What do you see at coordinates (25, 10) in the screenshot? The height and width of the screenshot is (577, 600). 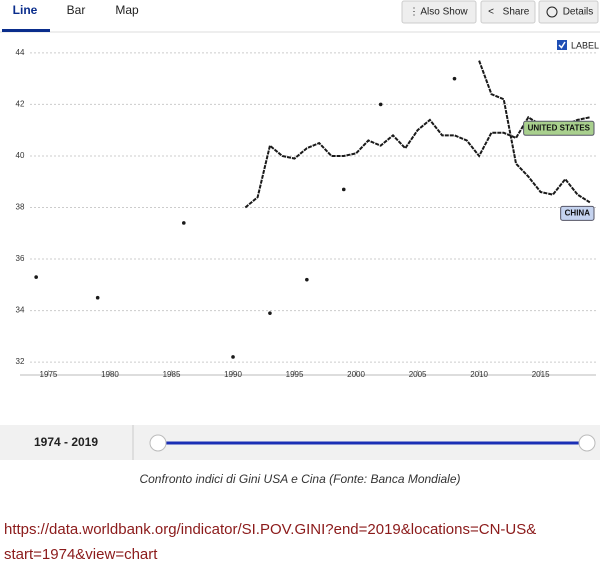 I see `tab: Line` at bounding box center [25, 10].